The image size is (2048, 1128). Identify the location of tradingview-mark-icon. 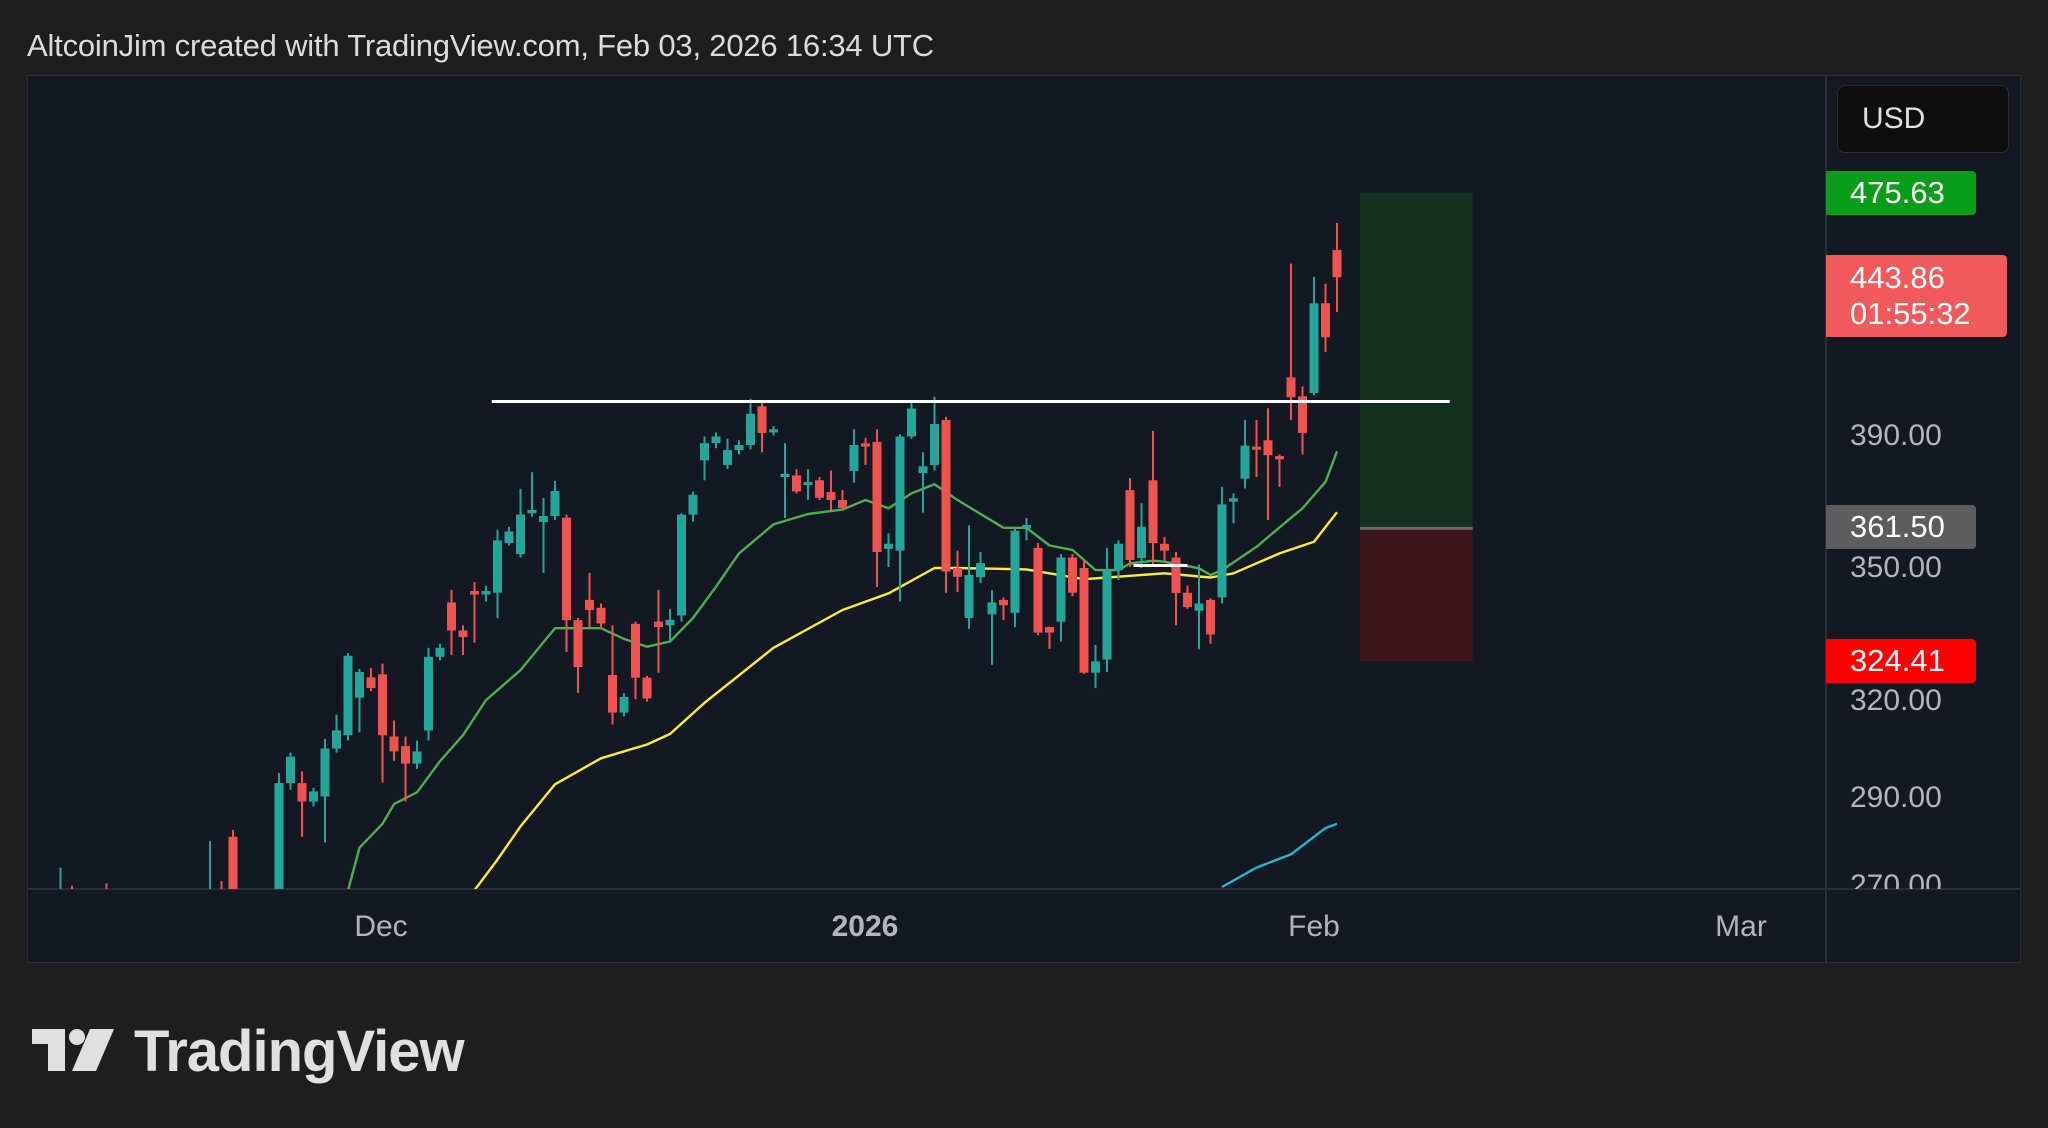
(73, 1049).